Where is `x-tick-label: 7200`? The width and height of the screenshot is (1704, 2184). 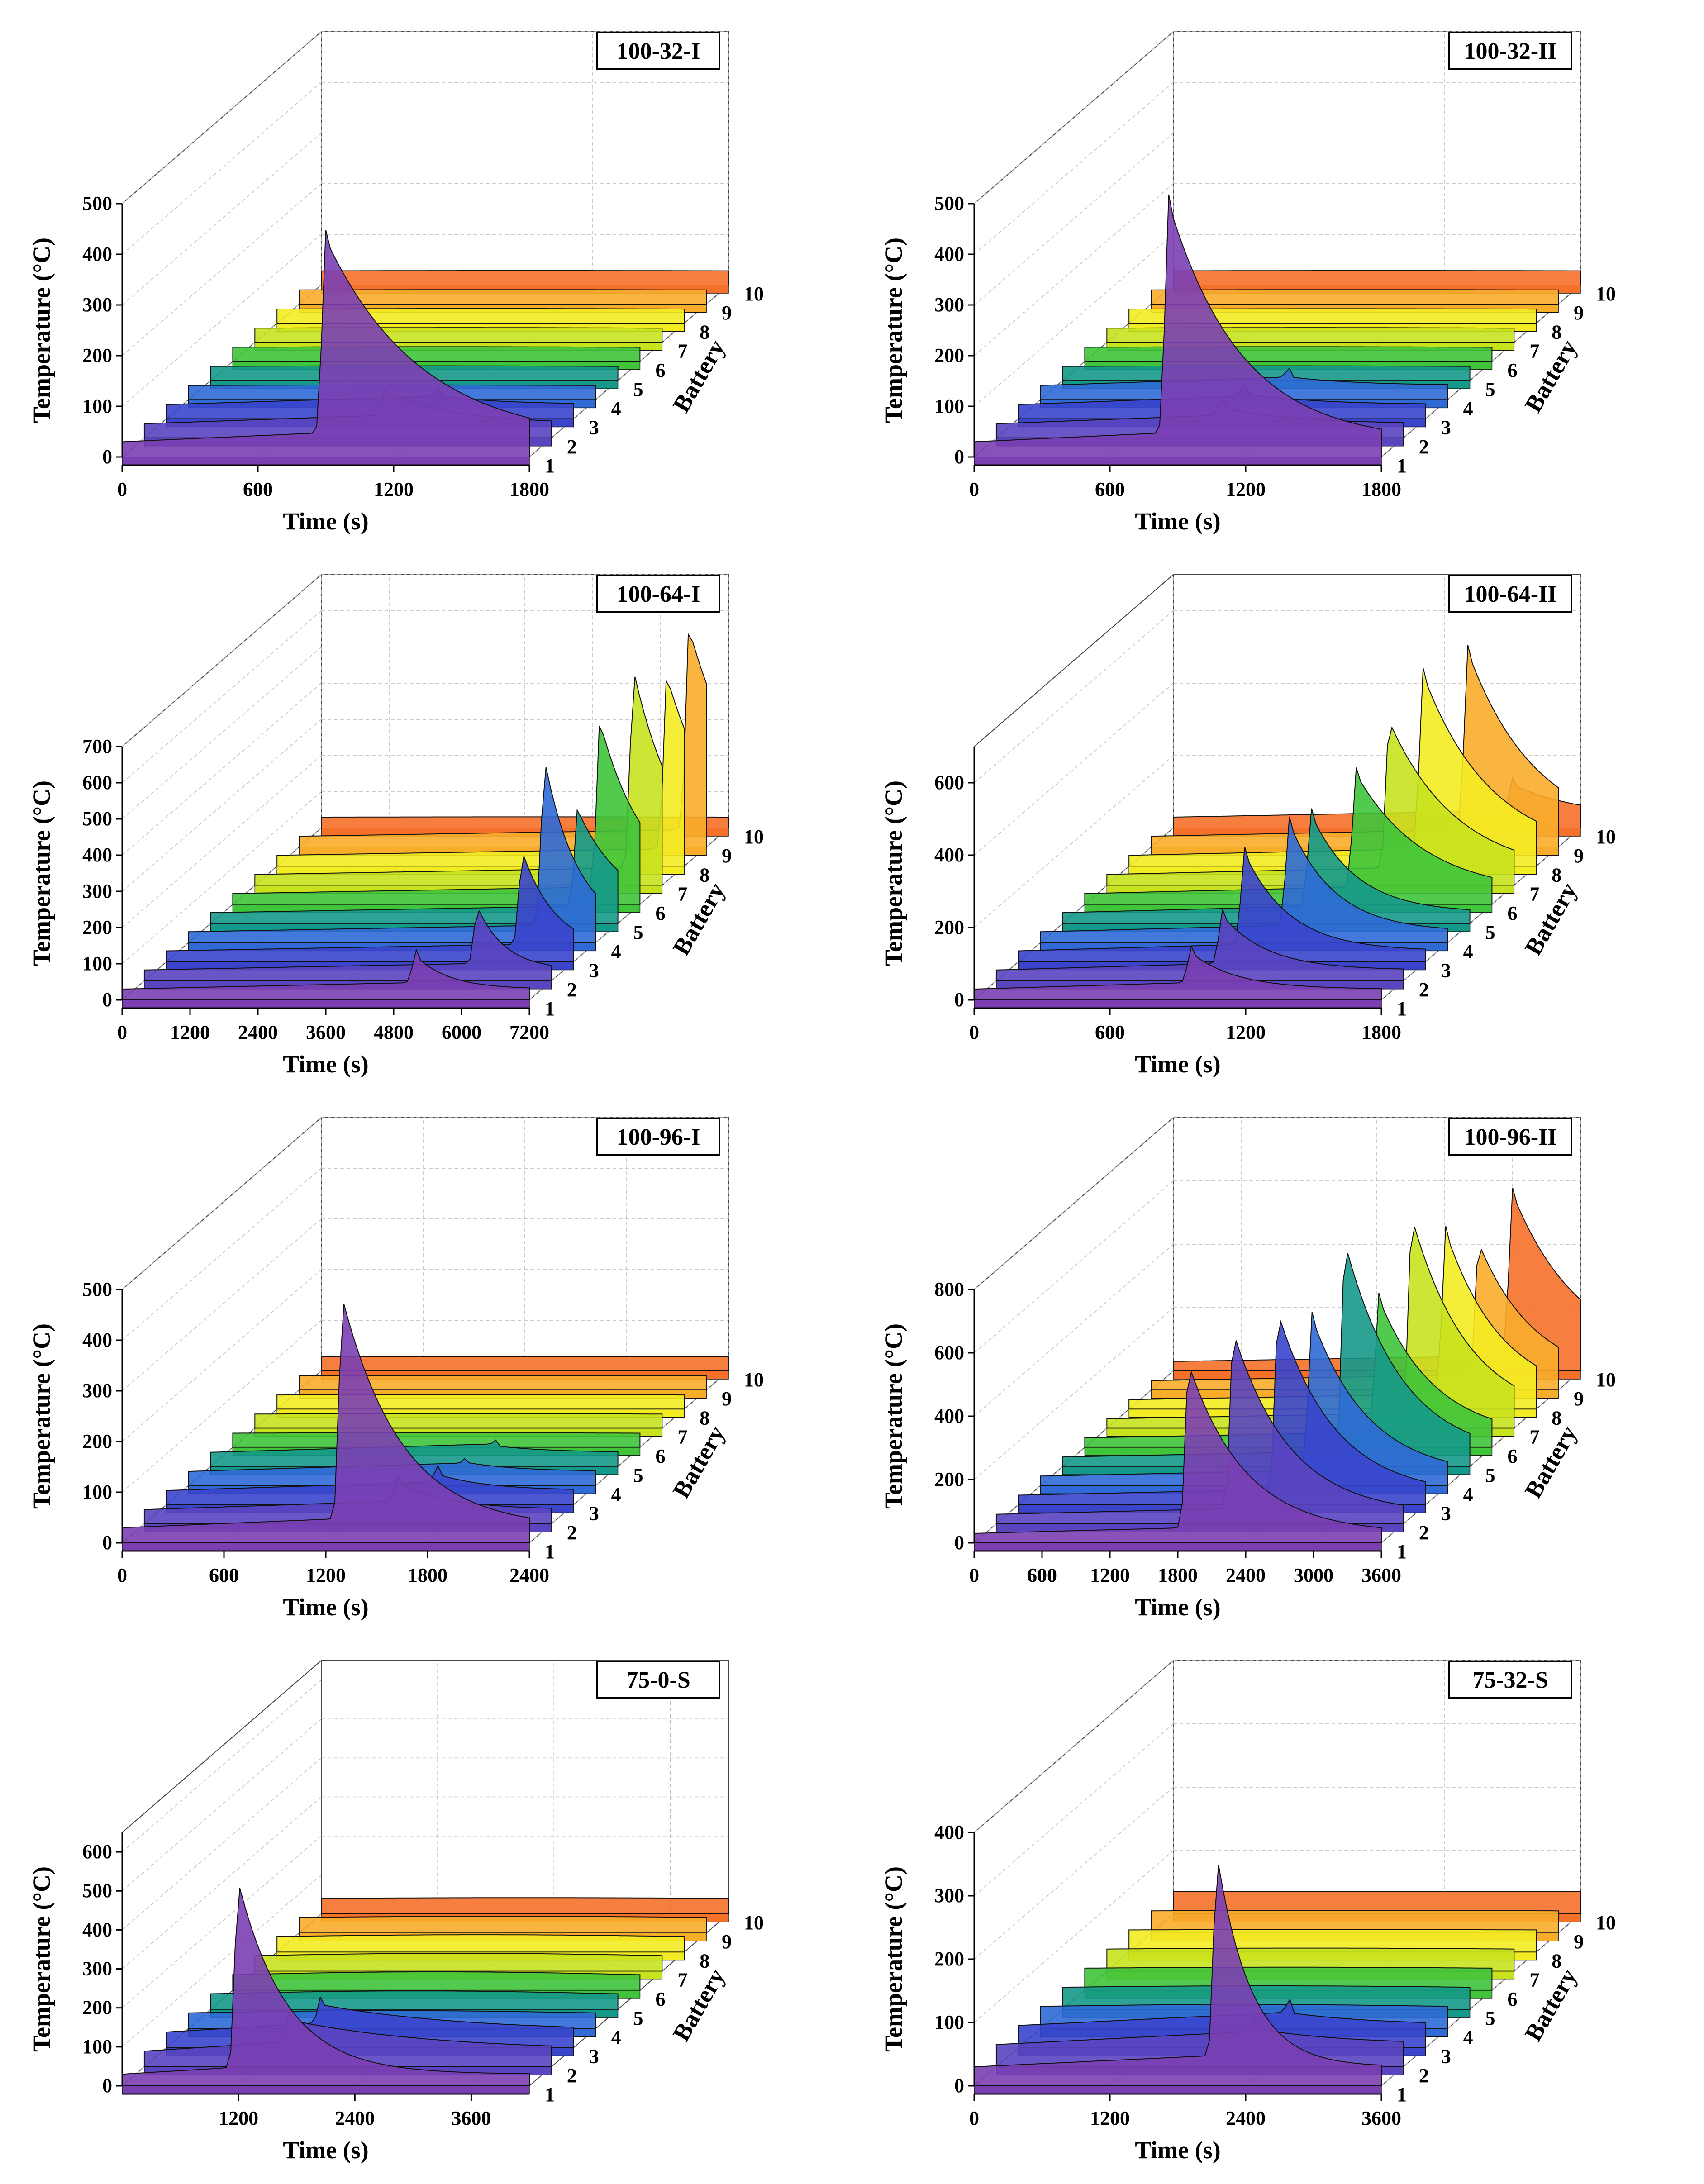
x-tick-label: 7200 is located at coordinates (529, 1032).